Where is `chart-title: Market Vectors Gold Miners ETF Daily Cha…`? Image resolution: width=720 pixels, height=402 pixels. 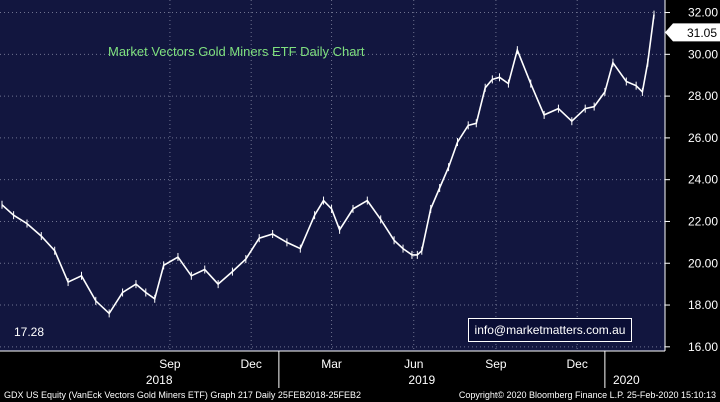 chart-title: Market Vectors Gold Miners ETF Daily Cha… is located at coordinates (236, 51).